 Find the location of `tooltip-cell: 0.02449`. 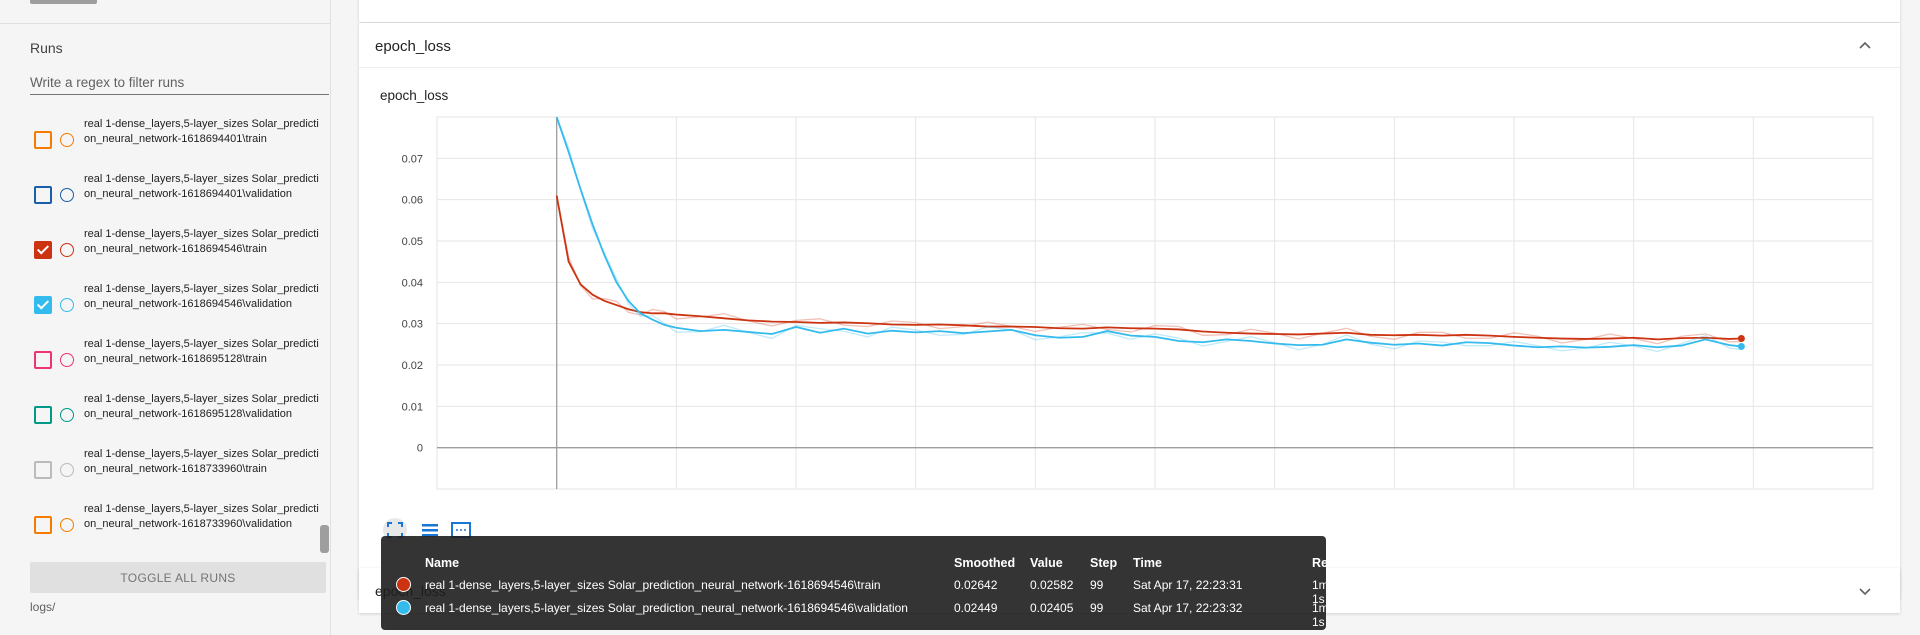

tooltip-cell: 0.02449 is located at coordinates (976, 608).